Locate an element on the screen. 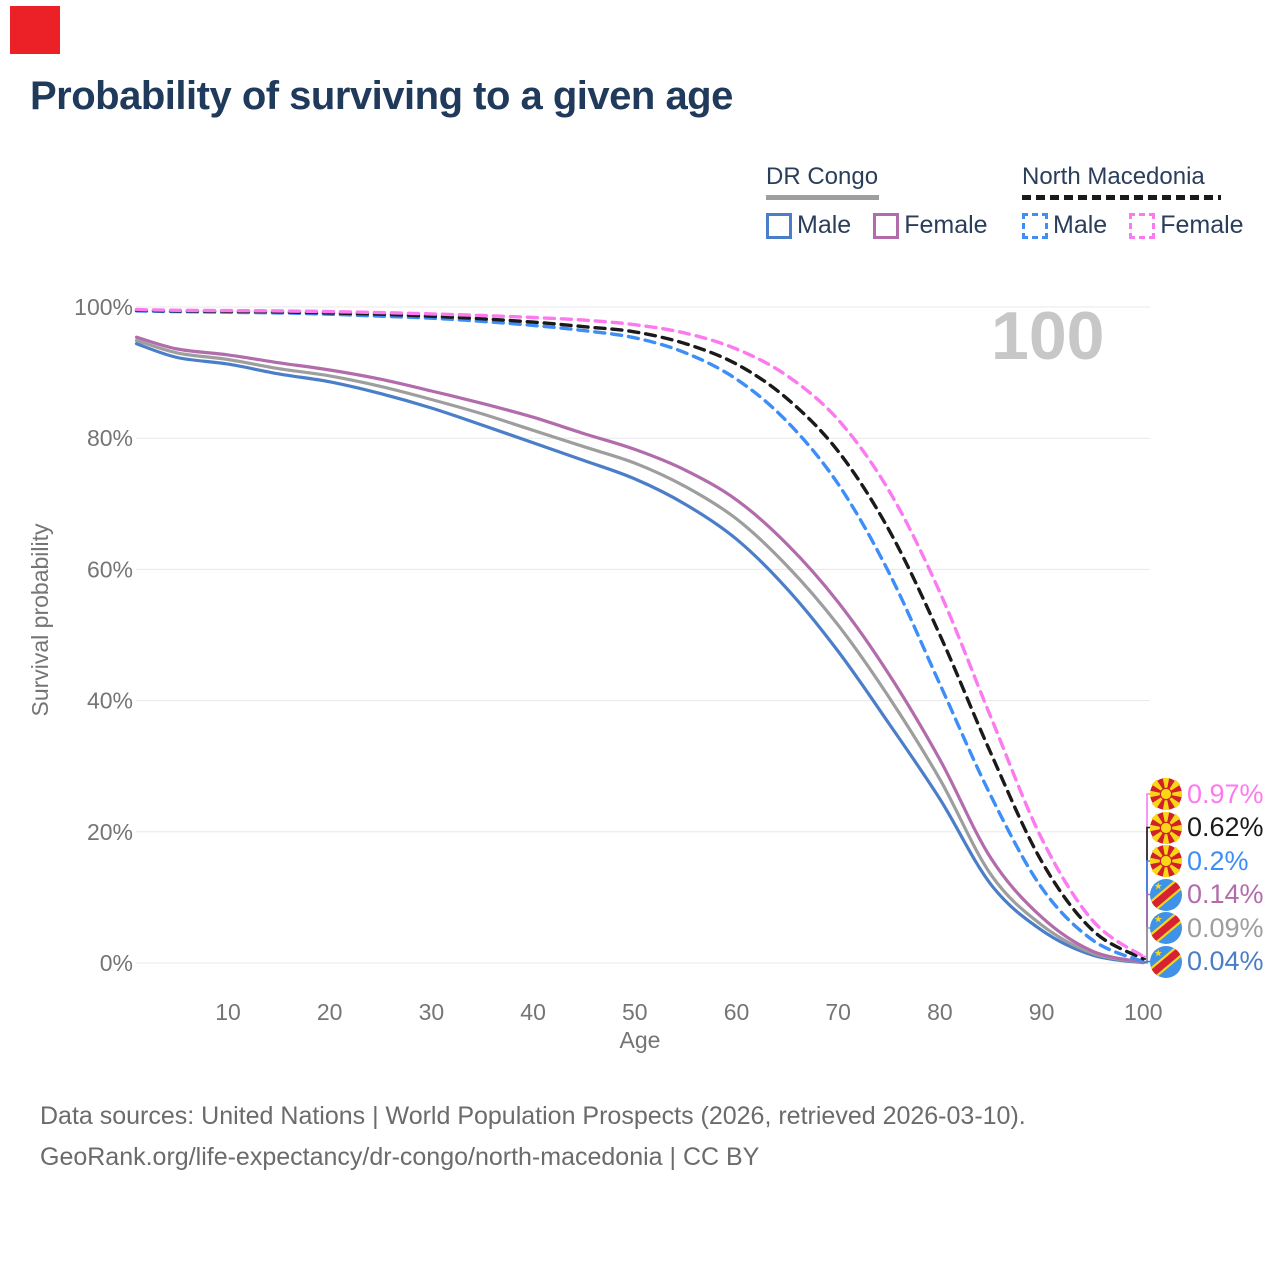  y-tick-label: 80% is located at coordinates (110, 438).